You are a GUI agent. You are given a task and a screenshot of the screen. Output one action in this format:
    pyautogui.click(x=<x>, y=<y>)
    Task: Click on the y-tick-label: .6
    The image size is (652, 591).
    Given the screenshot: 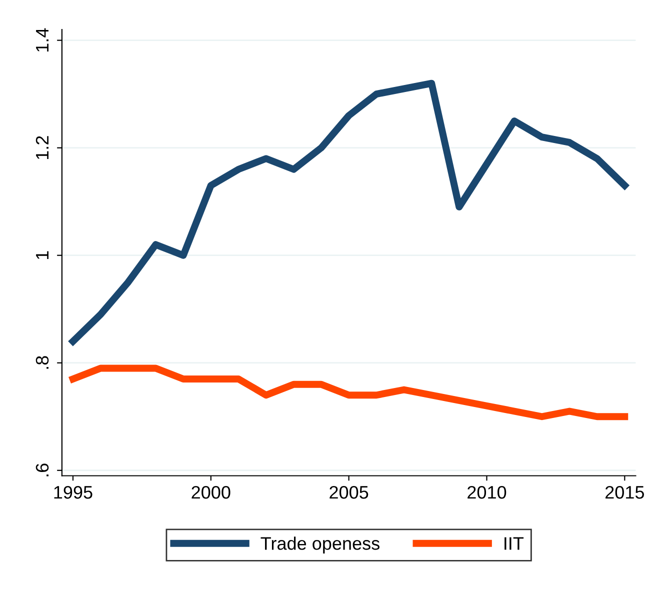 What is the action you would take?
    pyautogui.click(x=42, y=470)
    